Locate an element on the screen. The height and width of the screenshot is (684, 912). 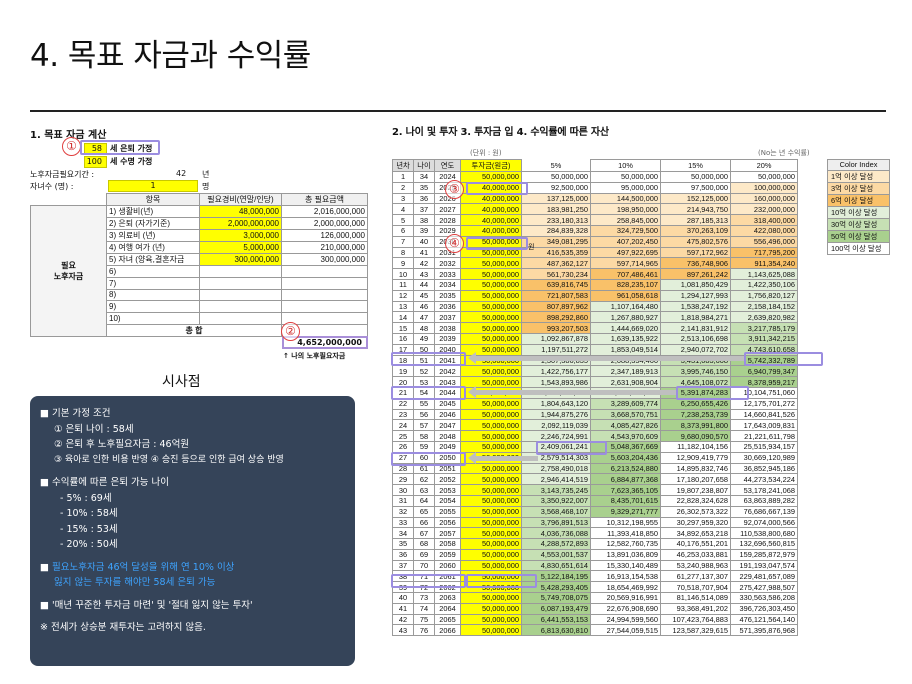
needs-row: 3) 의료비 (년) 3,000,000 126,000,000 is located at coordinates (199, 235).